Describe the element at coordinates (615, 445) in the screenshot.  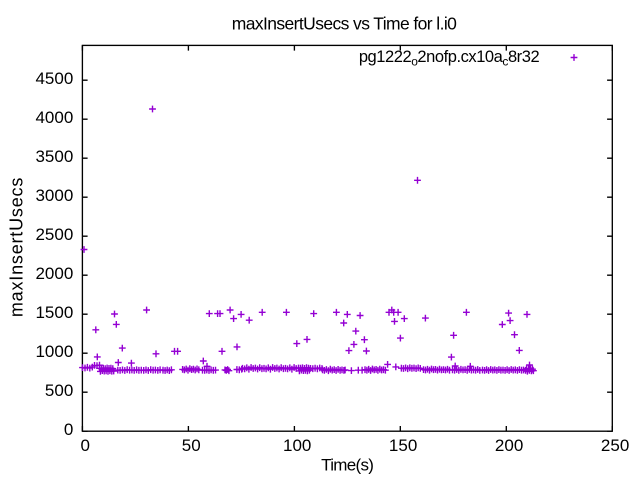
I see `svg-text: 250` at that location.